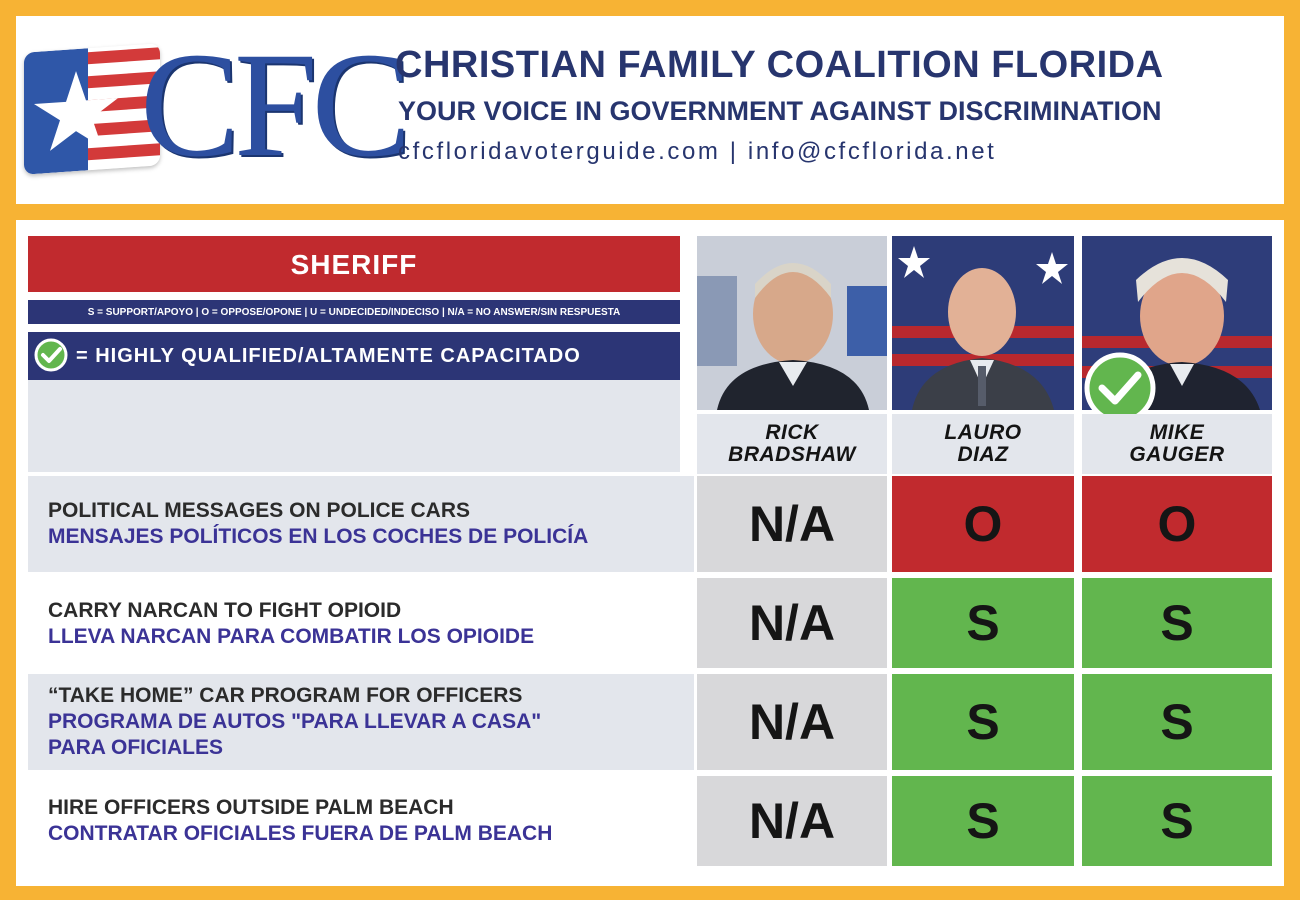 This screenshot has height=900, width=1300. What do you see at coordinates (1177, 454) in the screenshot?
I see `candidate-last-name: GAUGER` at bounding box center [1177, 454].